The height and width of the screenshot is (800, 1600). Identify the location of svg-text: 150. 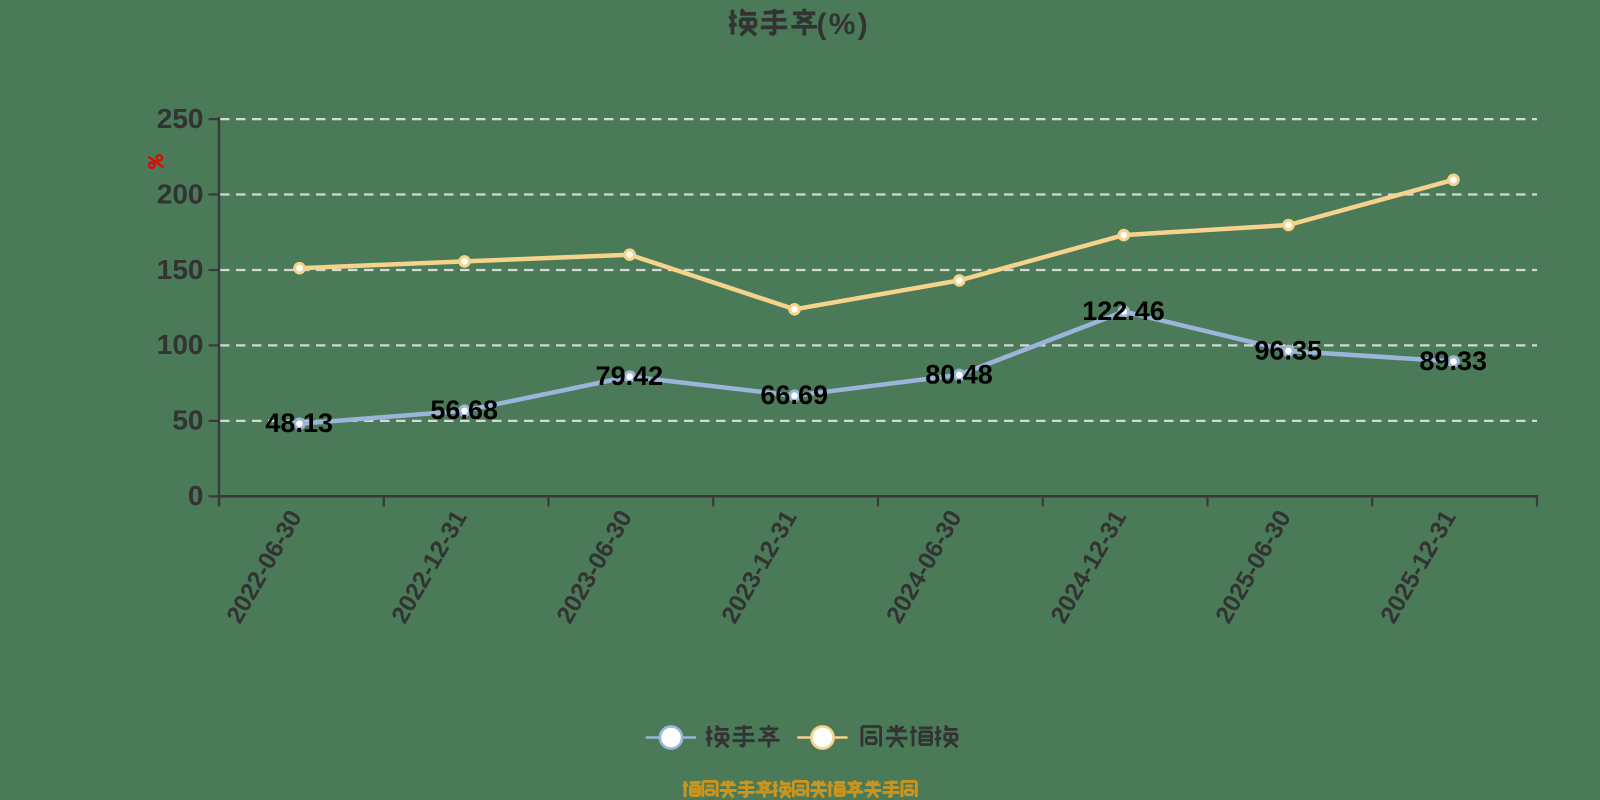
(180, 269).